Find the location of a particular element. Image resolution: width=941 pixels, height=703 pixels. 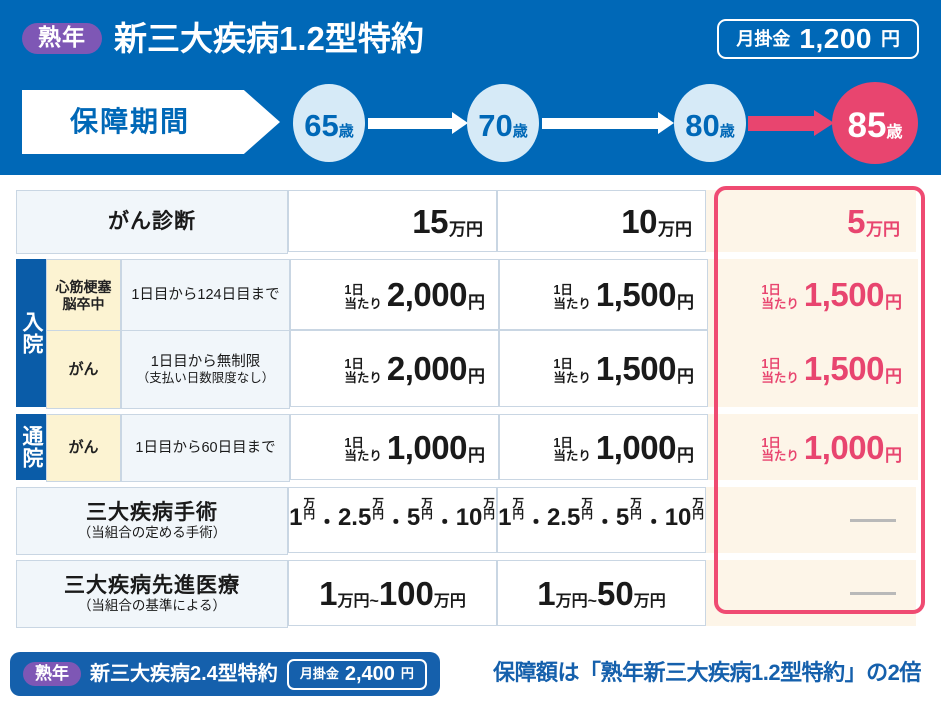

related-plan-premium-label: 月掛金 is located at coordinates (319, 673).